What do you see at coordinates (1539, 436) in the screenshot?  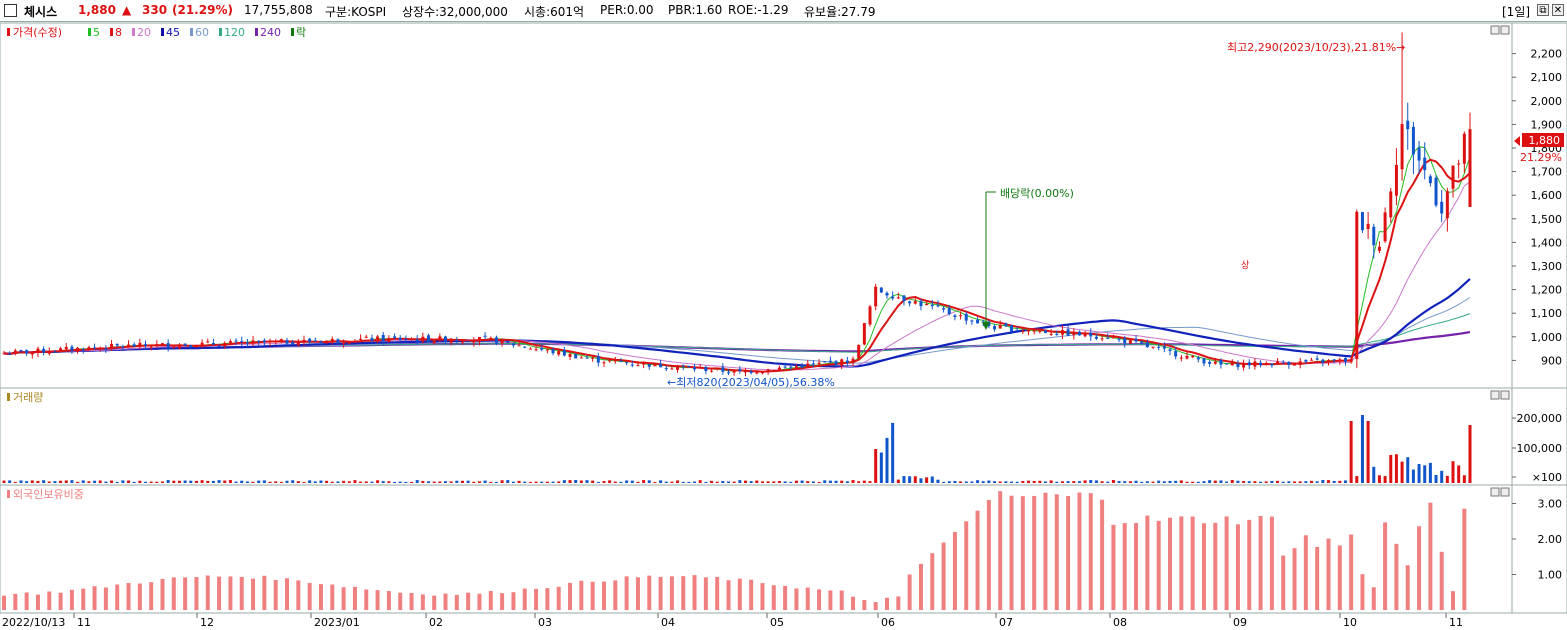 I see `volume-axis` at bounding box center [1539, 436].